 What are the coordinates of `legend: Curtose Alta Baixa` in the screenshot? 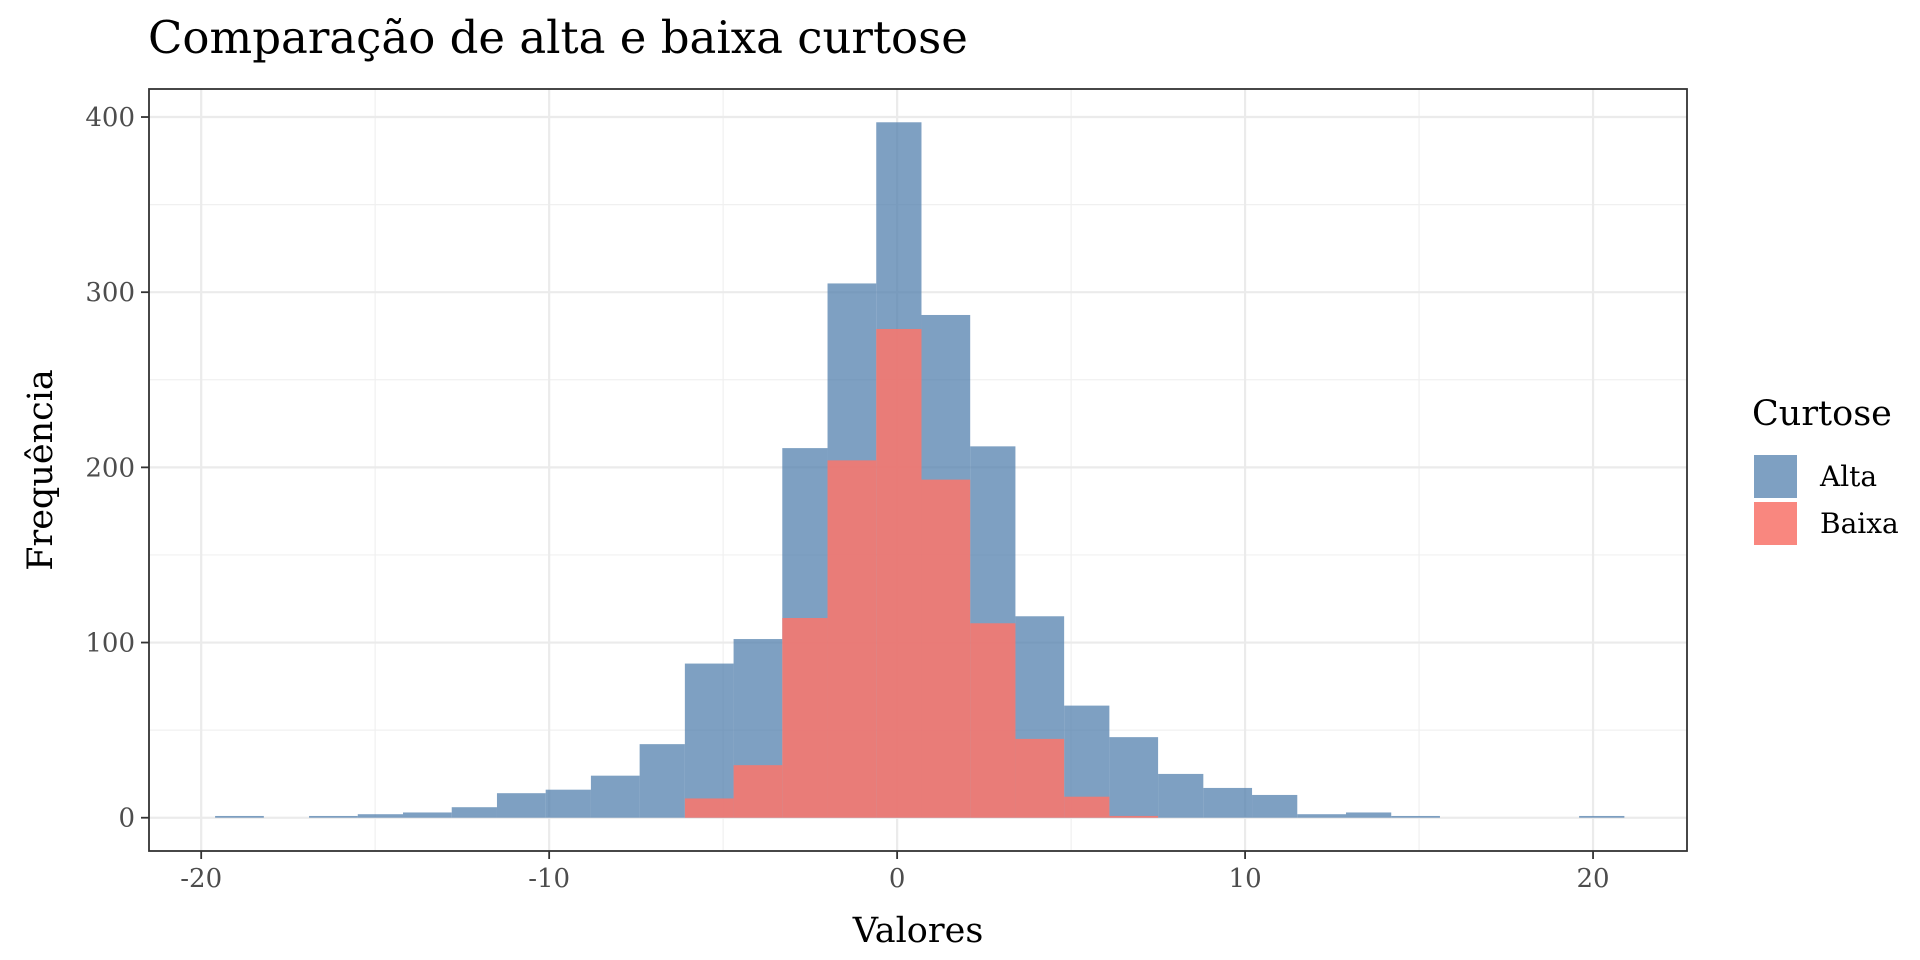 It's located at (1825, 469).